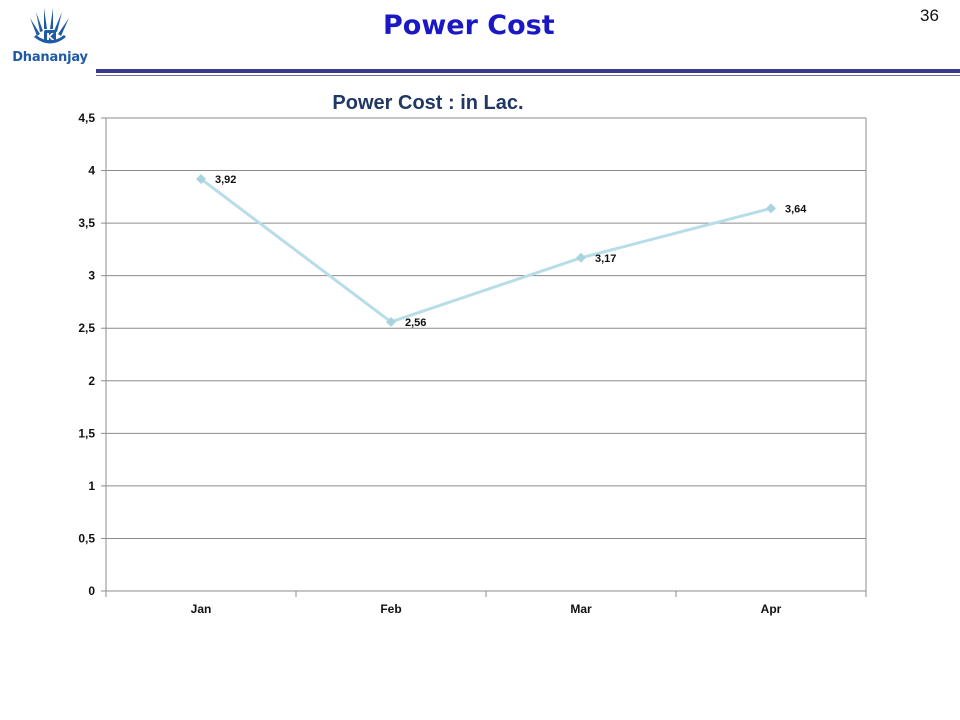 The height and width of the screenshot is (720, 960). What do you see at coordinates (528, 71) in the screenshot?
I see `title-divider` at bounding box center [528, 71].